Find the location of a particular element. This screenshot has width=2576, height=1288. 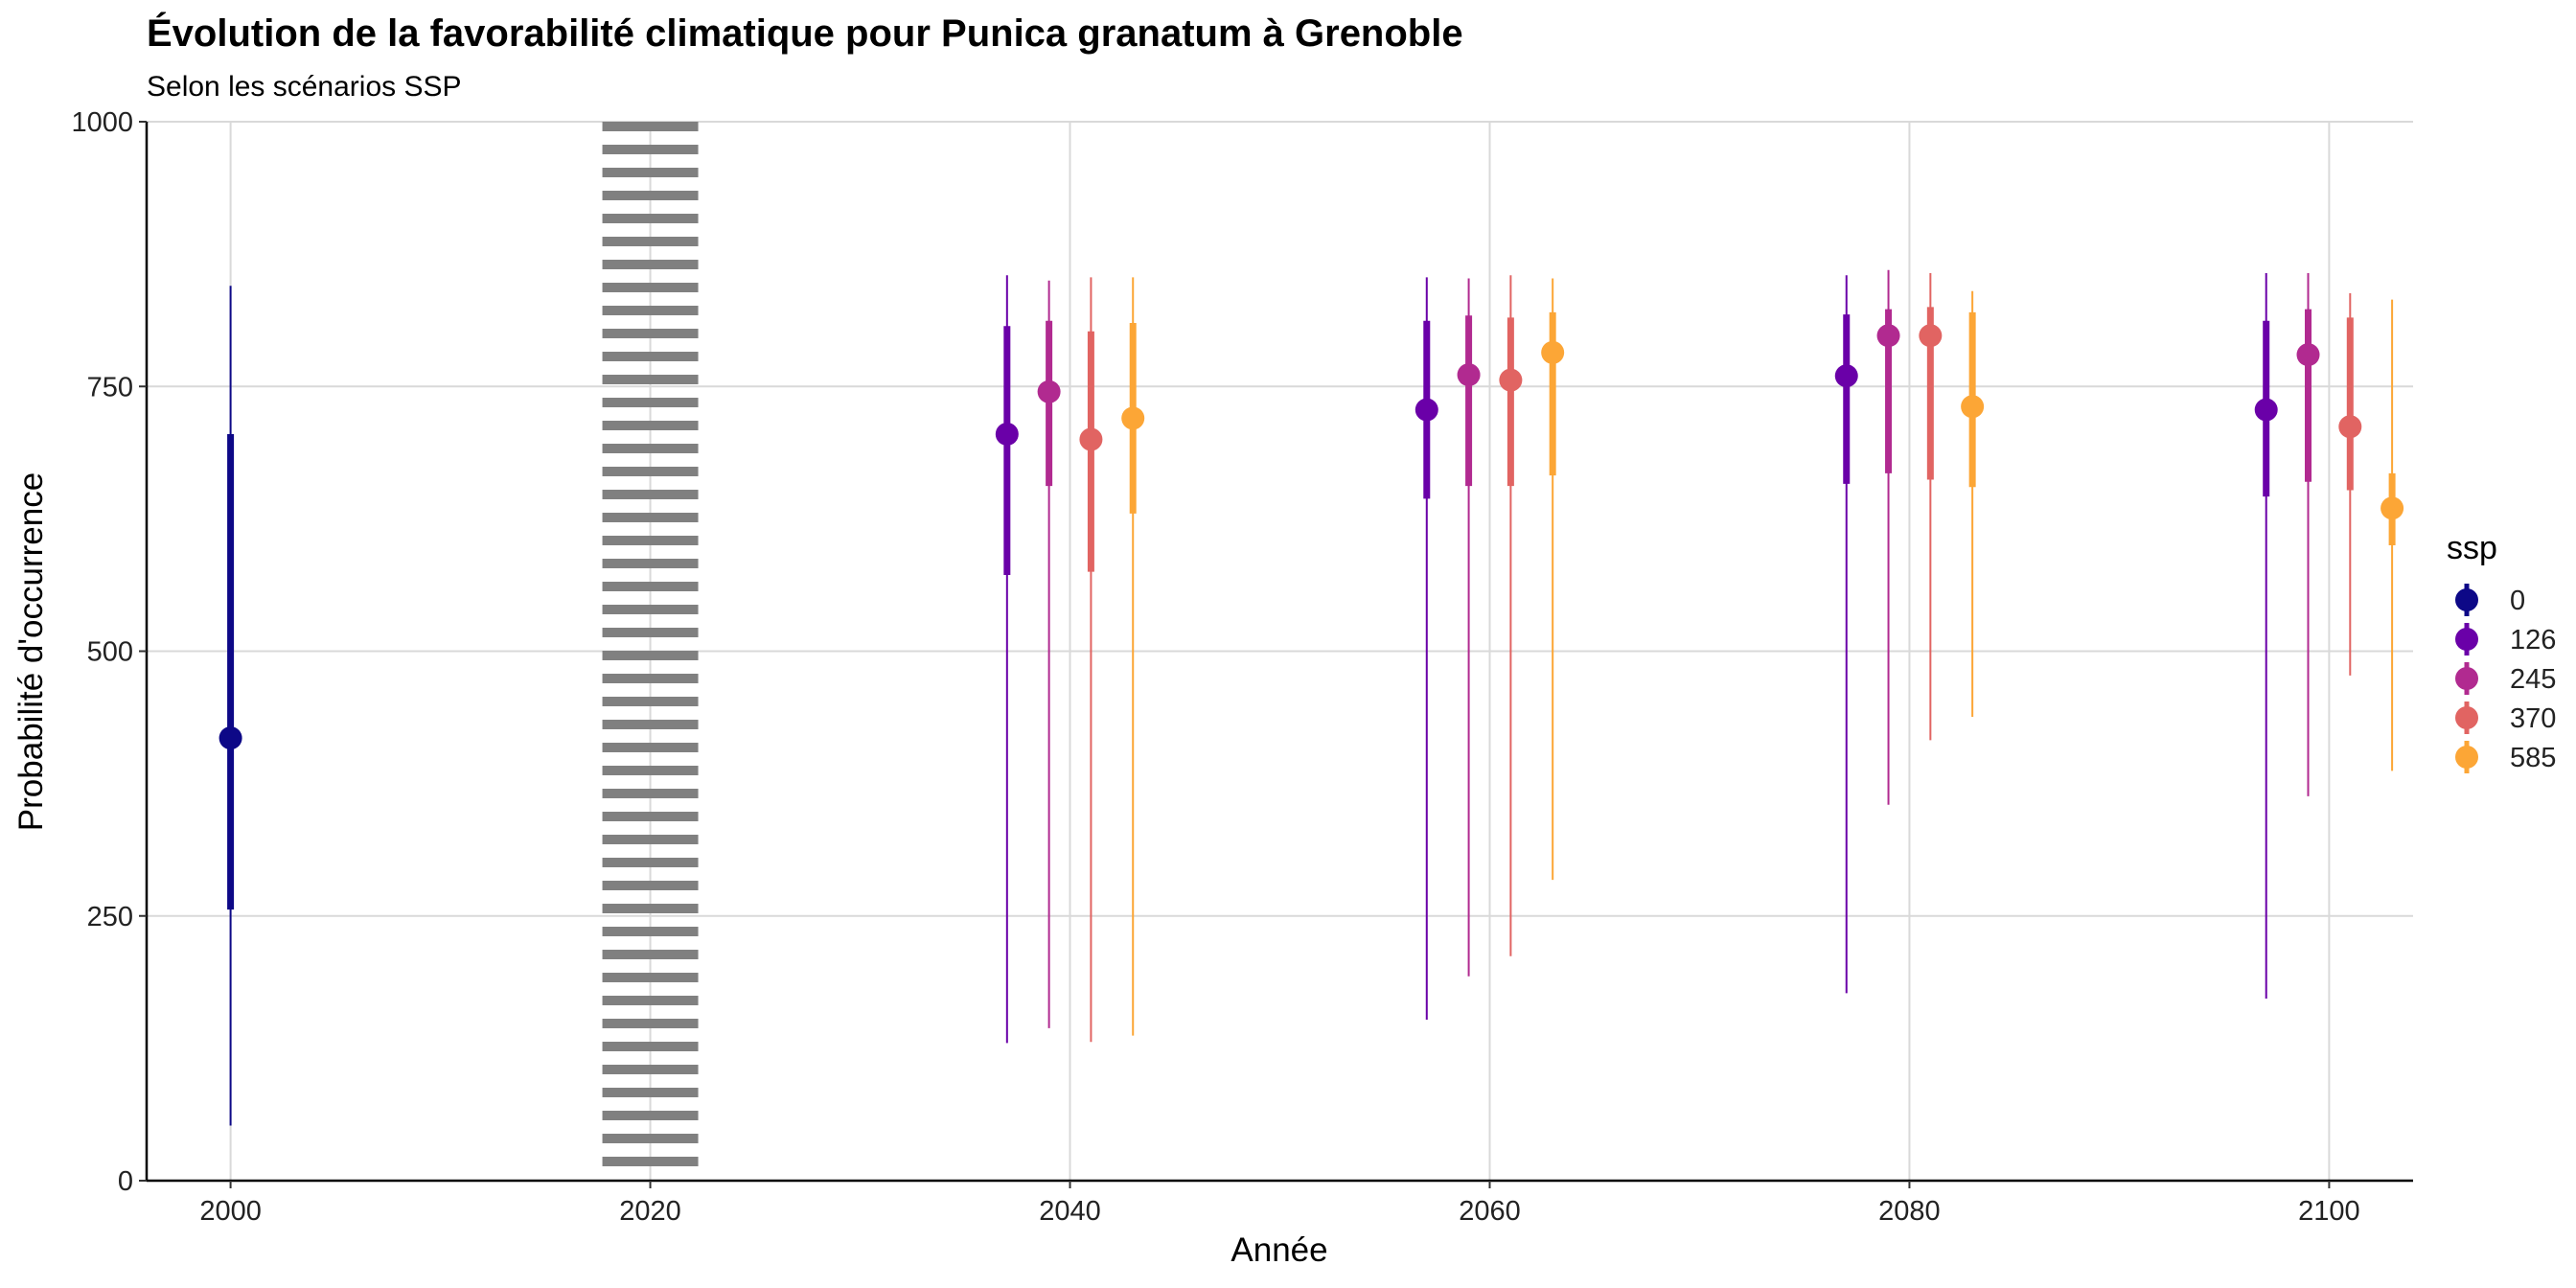

legend-title: ssp is located at coordinates (2472, 548).